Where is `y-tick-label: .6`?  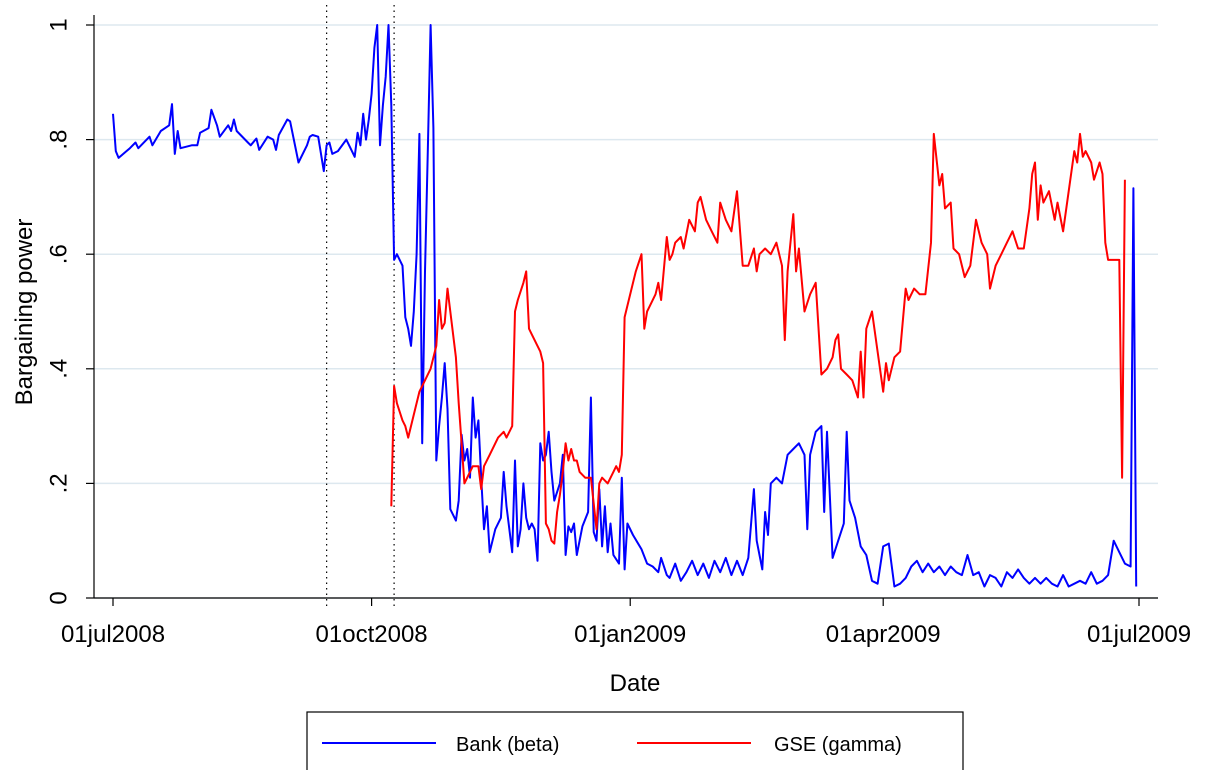
y-tick-label: .6 is located at coordinates (58, 254).